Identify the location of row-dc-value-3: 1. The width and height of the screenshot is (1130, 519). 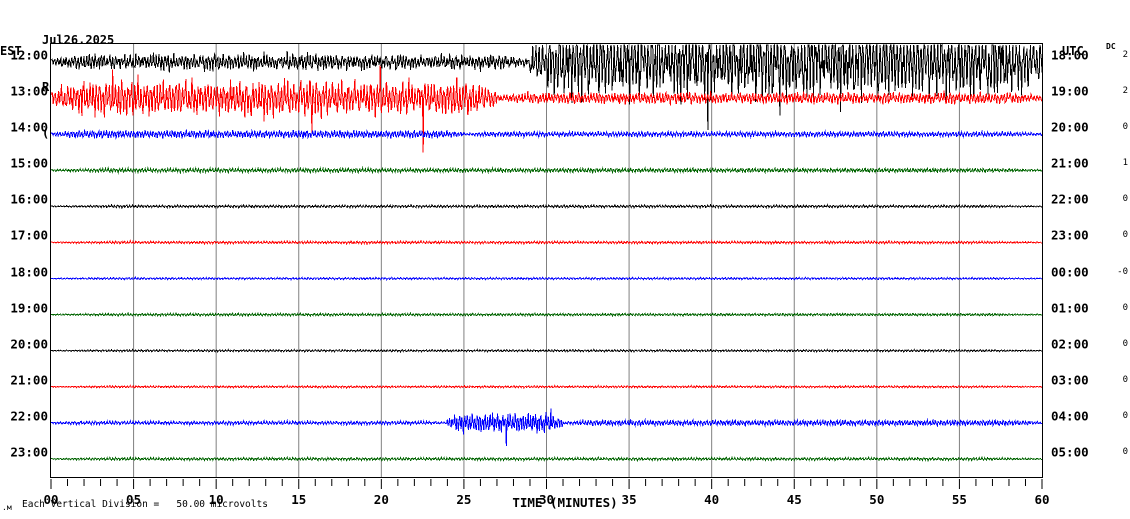
(1125, 163).